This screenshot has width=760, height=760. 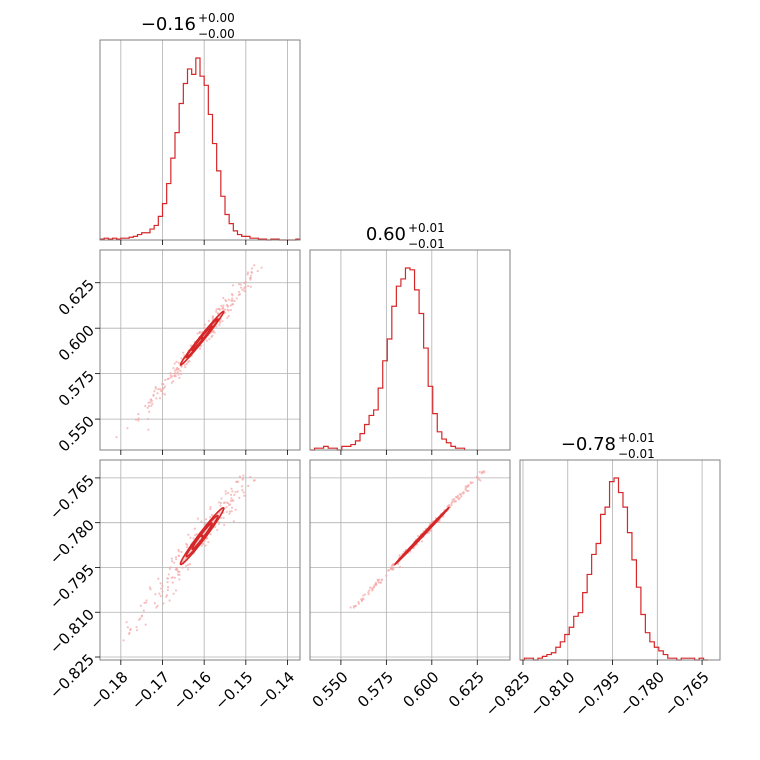 What do you see at coordinates (636, 438) in the screenshot?
I see `parameter-title-upper-2: +0.01` at bounding box center [636, 438].